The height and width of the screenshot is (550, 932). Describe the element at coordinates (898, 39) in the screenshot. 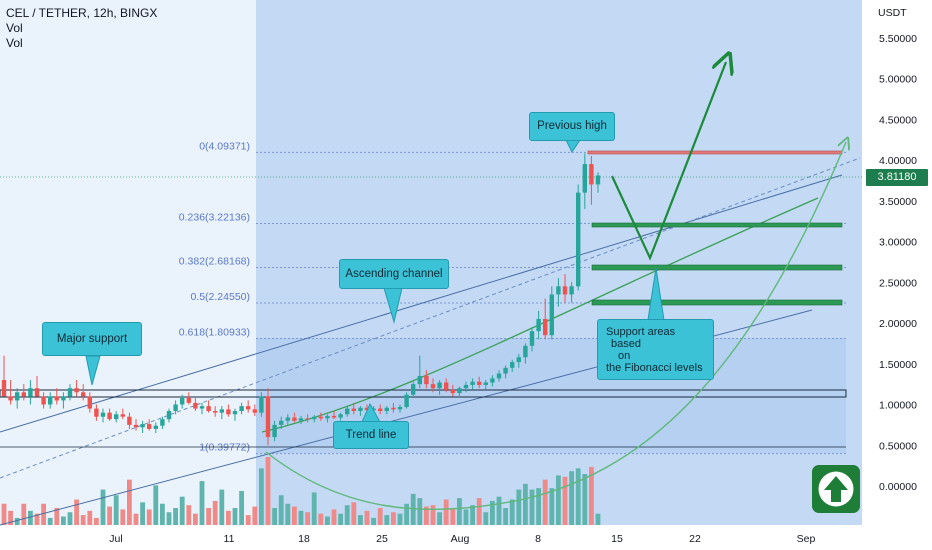

I see `y-tick-label: 5.50000` at that location.